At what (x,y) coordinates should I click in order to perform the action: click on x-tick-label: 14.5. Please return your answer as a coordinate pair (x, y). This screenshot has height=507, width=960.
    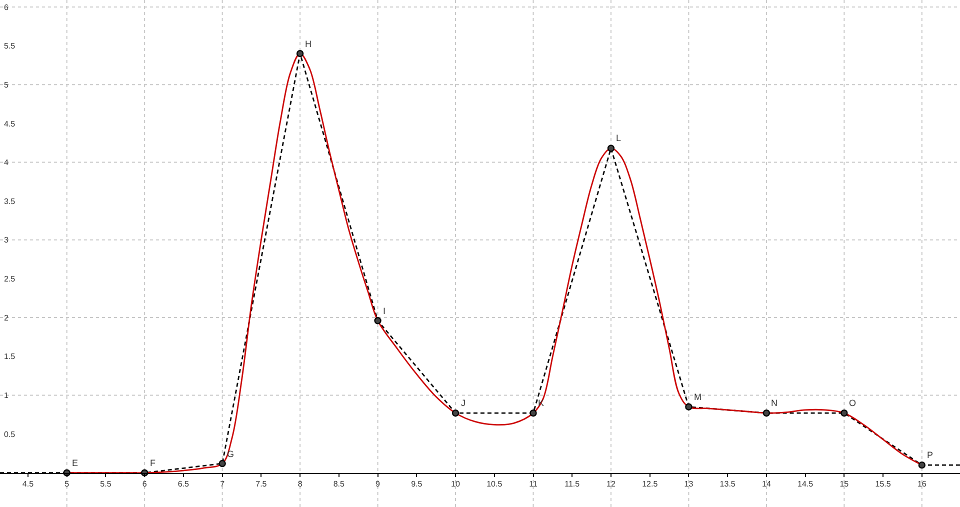
    Looking at the image, I should click on (806, 484).